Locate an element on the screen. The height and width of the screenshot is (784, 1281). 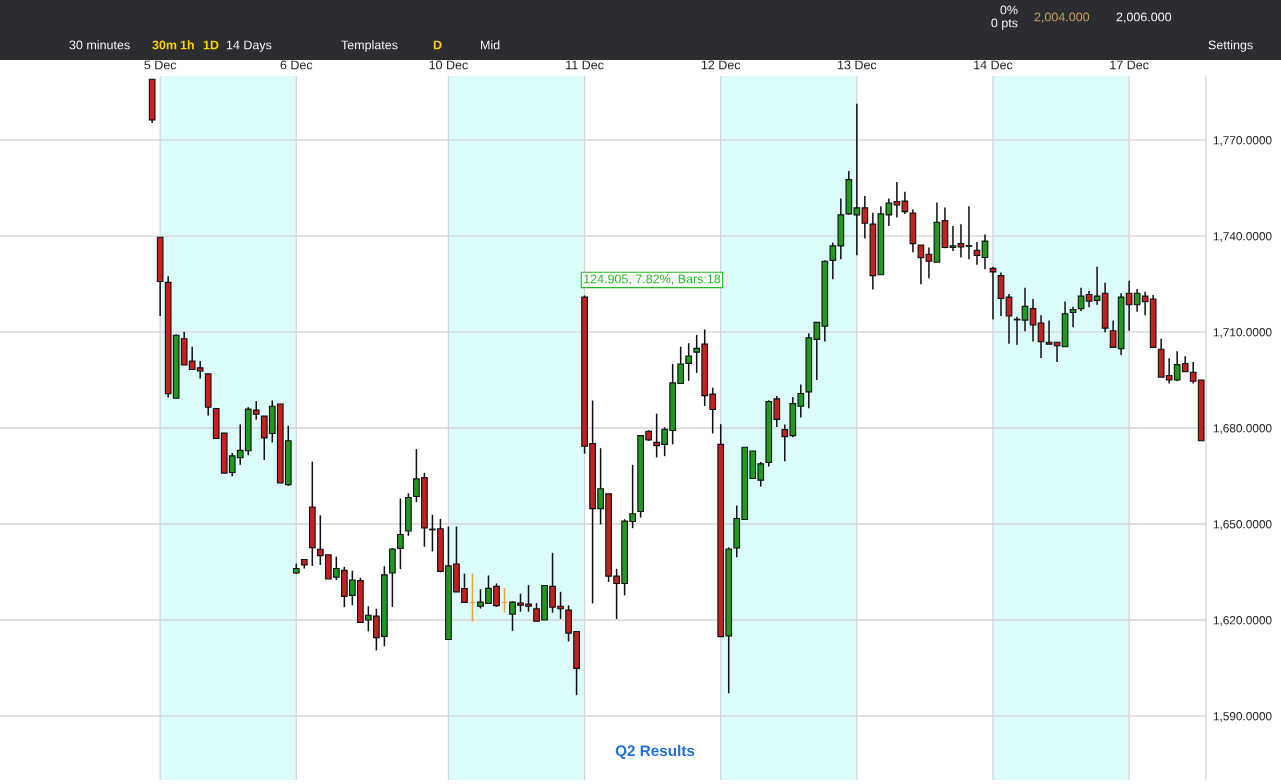
text: 1h is located at coordinates (187, 45).